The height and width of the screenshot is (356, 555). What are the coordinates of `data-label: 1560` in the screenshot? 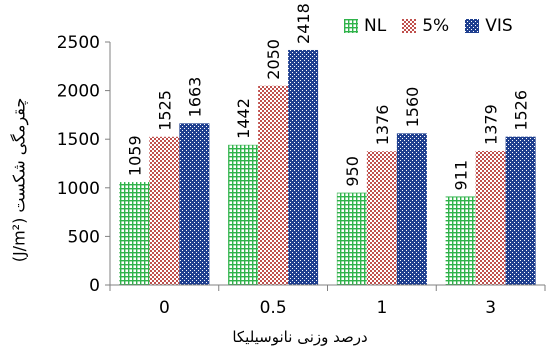 It's located at (412, 107).